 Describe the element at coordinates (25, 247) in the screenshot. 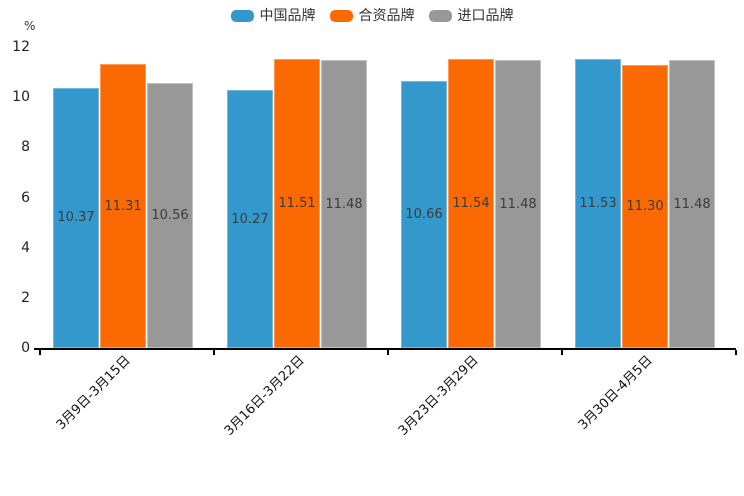

I see `y-axis-tick-label: 4` at that location.